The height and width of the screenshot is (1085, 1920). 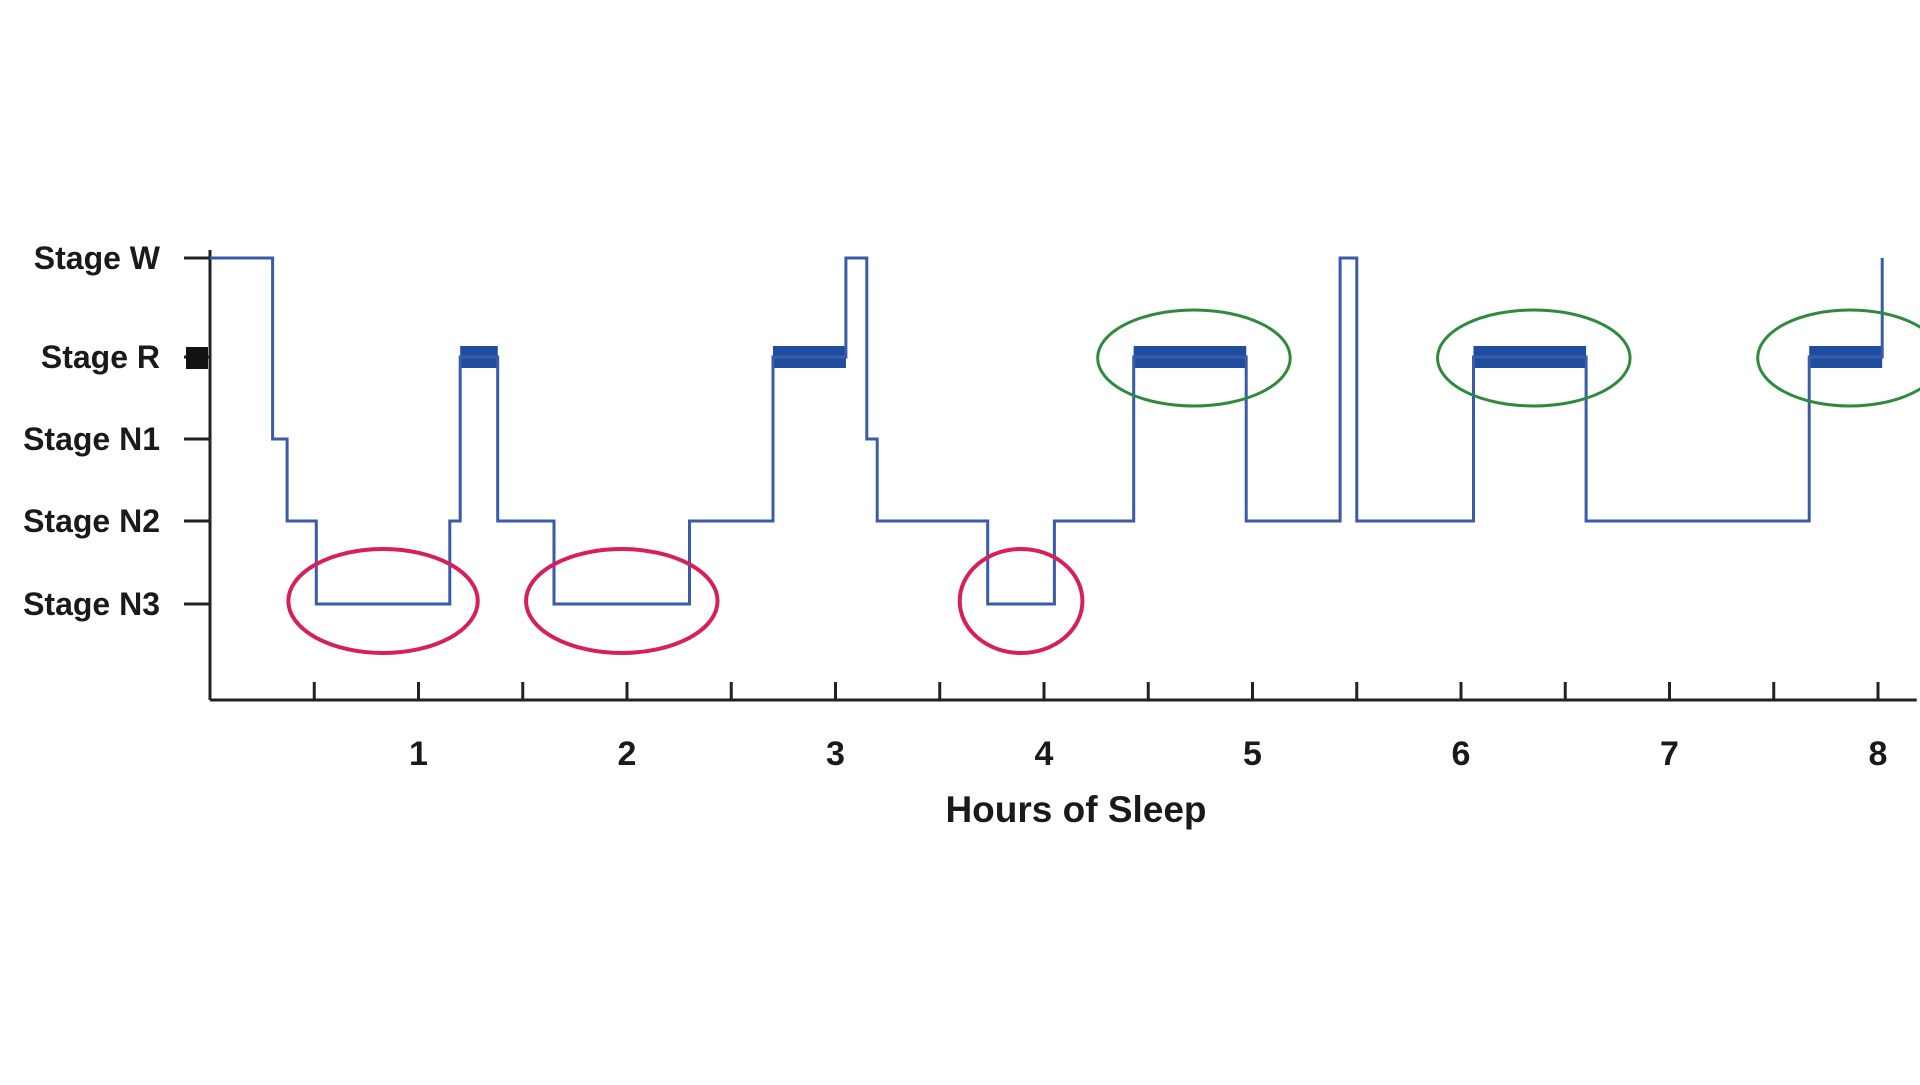 What do you see at coordinates (1044, 754) in the screenshot?
I see `x-tick-label-4: 4` at bounding box center [1044, 754].